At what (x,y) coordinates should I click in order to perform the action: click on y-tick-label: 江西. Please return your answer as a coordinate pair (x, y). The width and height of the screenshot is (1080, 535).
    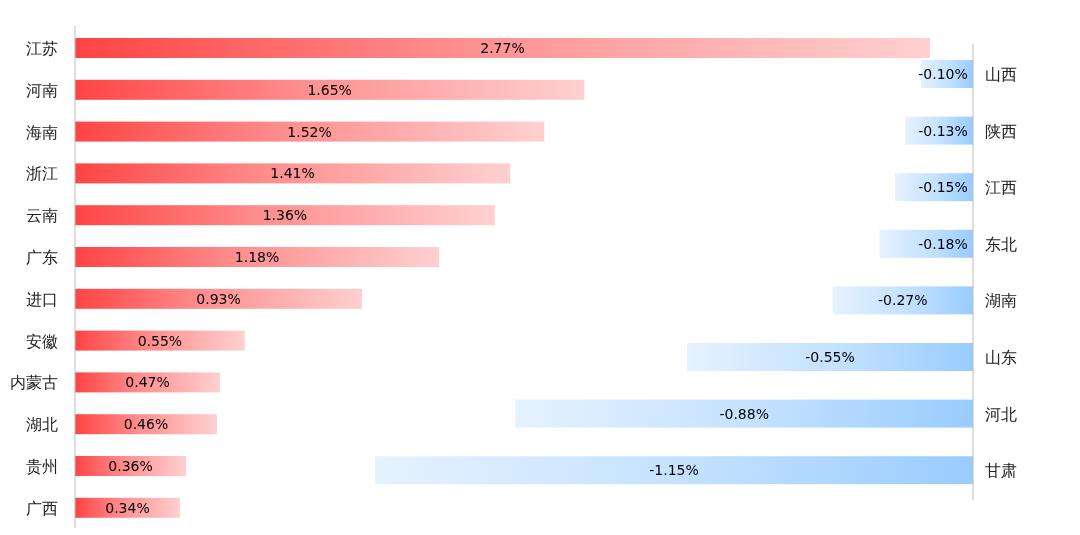
    Looking at the image, I should click on (1001, 188).